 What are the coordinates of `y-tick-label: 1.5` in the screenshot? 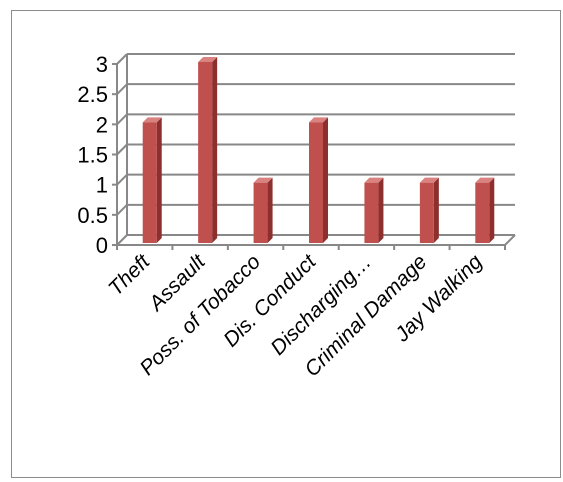 It's located at (92, 155).